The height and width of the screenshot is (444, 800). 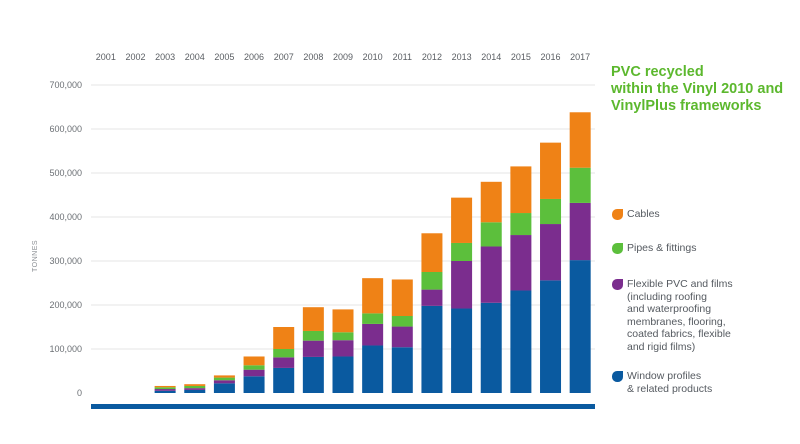 I want to click on y-tick-label: 600,000, so click(x=65, y=129).